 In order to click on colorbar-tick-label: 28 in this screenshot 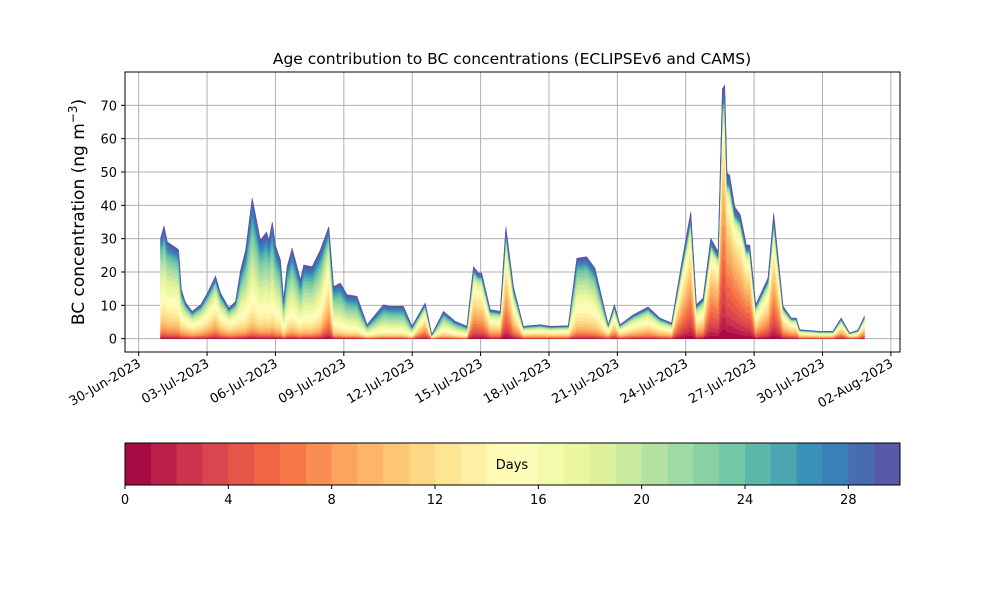, I will do `click(848, 500)`.